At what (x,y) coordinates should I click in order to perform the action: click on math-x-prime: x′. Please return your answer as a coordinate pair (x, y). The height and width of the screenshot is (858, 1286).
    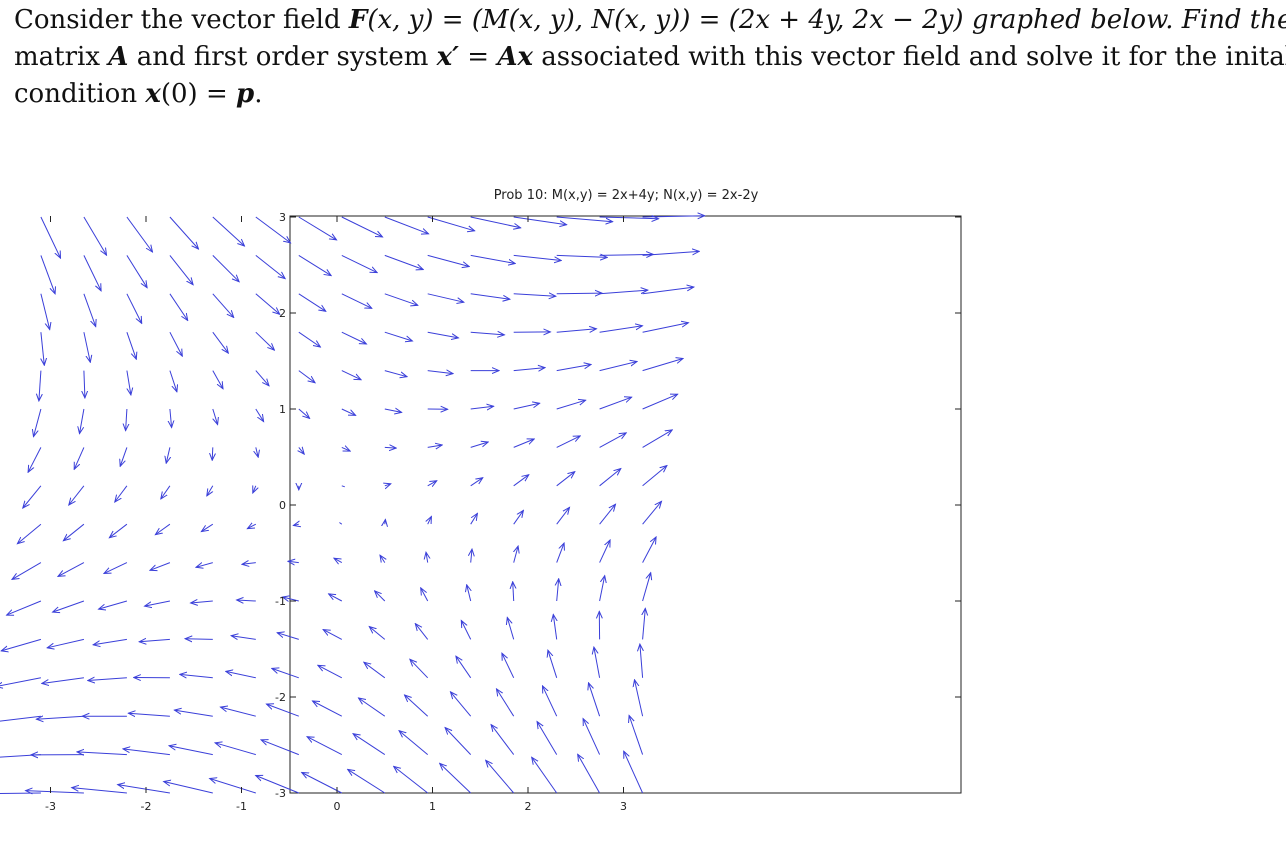
    Looking at the image, I should click on (448, 57).